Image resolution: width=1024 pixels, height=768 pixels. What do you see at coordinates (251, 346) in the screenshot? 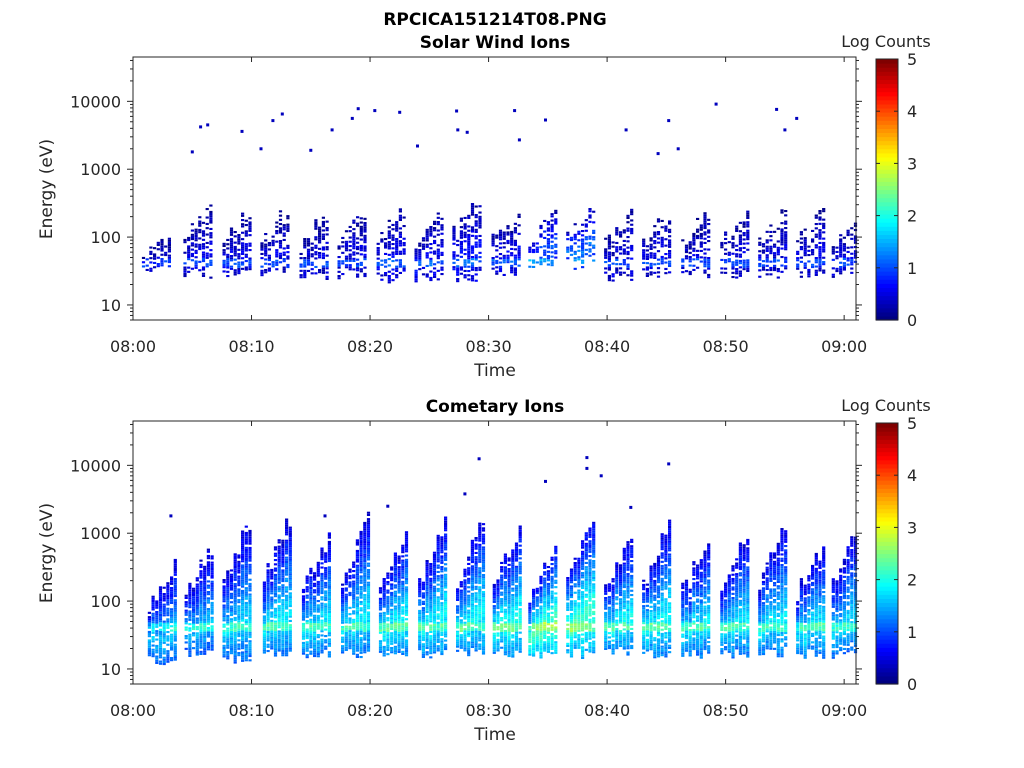
I see `x-tick-label: 08:10` at bounding box center [251, 346].